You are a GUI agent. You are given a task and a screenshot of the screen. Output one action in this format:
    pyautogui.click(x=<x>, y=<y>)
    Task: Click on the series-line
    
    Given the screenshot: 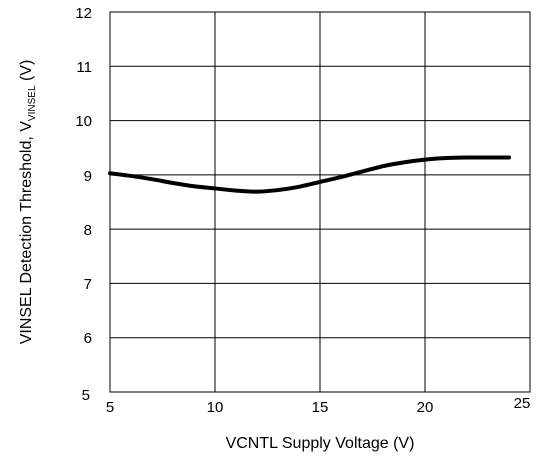 What is the action you would take?
    pyautogui.click(x=309, y=174)
    